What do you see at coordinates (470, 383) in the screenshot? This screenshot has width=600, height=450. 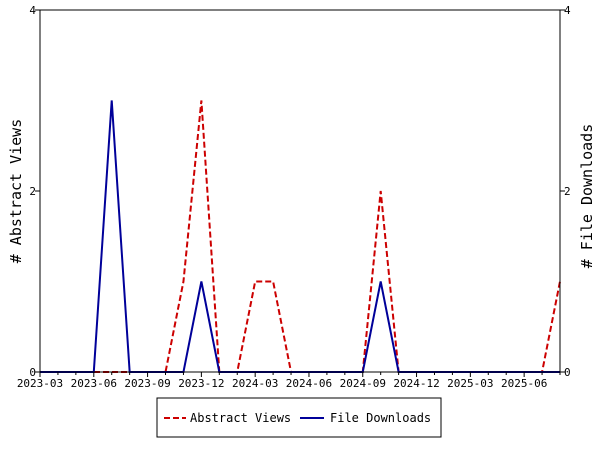 I see `x-tick-label: 2025-03` at bounding box center [470, 383].